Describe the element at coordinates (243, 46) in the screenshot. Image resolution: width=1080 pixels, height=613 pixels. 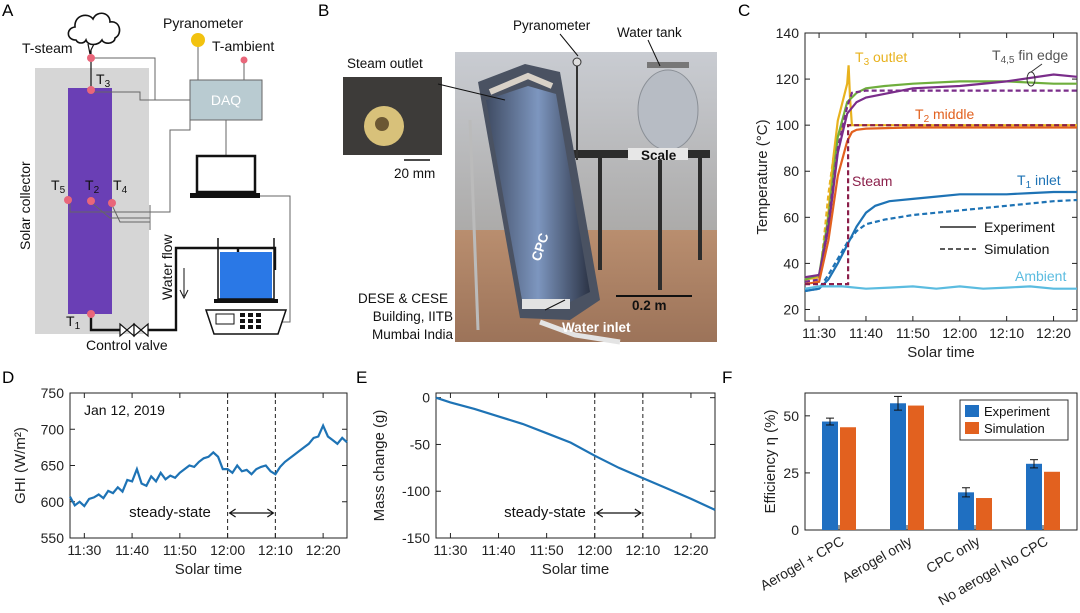
I see `t-ambient-label: T-ambient` at that location.